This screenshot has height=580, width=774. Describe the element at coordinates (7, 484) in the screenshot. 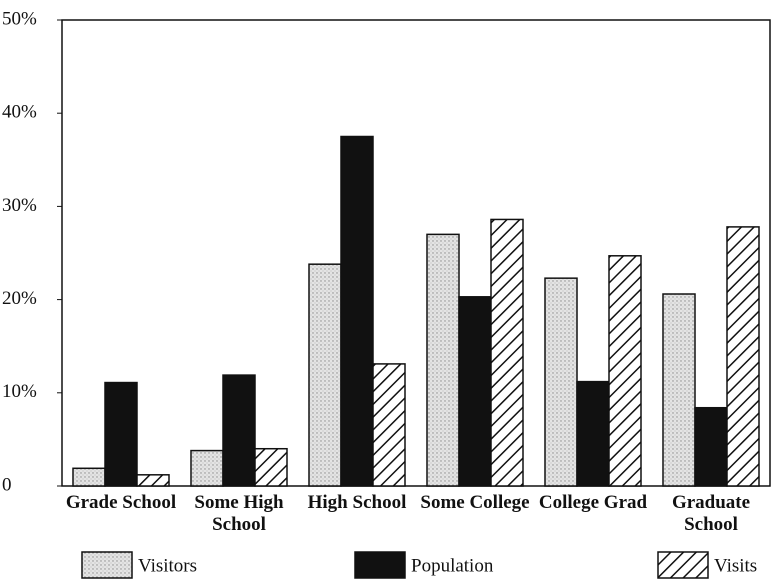

I see `y-tick-label: 0` at that location.